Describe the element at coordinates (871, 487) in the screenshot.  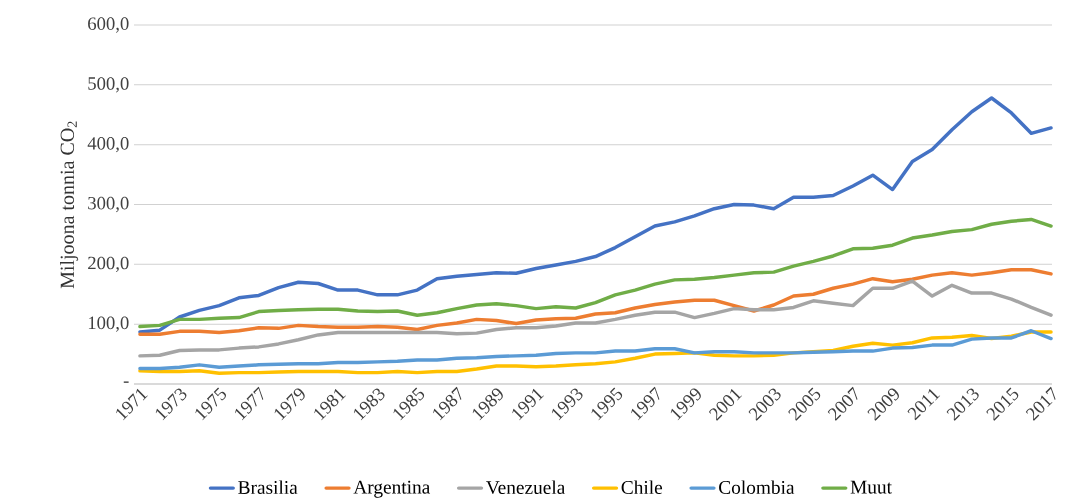
I see `legend-label: Muut` at that location.